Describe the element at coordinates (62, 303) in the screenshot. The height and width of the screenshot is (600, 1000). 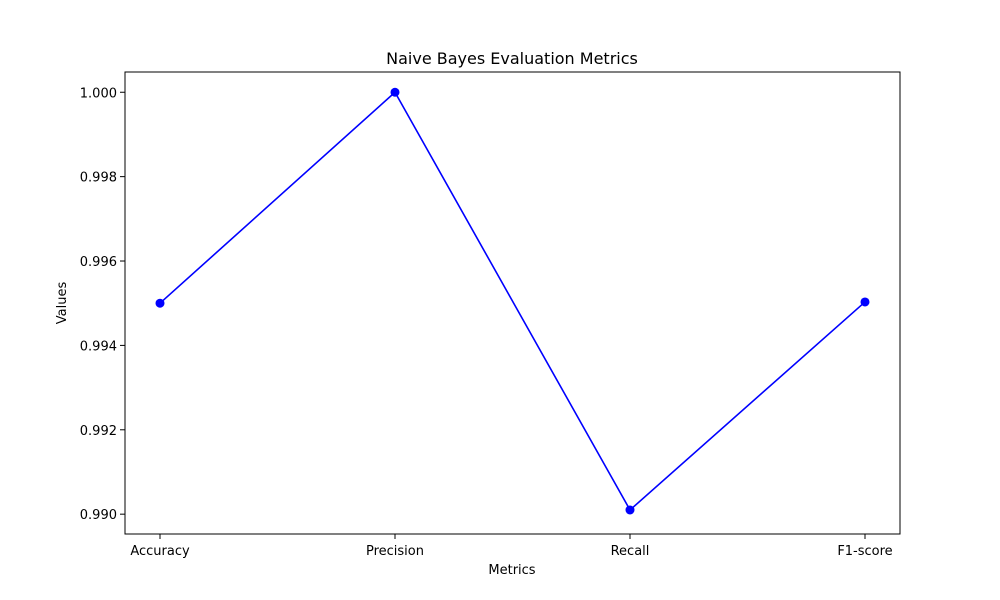
I see `y-axis-label: Values` at that location.